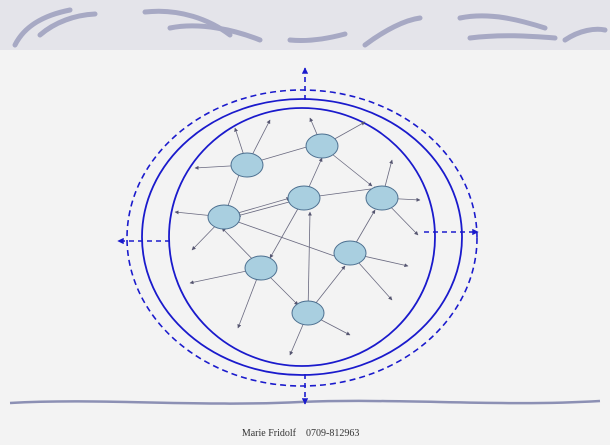 The width and height of the screenshot is (610, 445). Describe the element at coordinates (332, 433) in the screenshot. I see `footer-phone: 0709-812963` at that location.